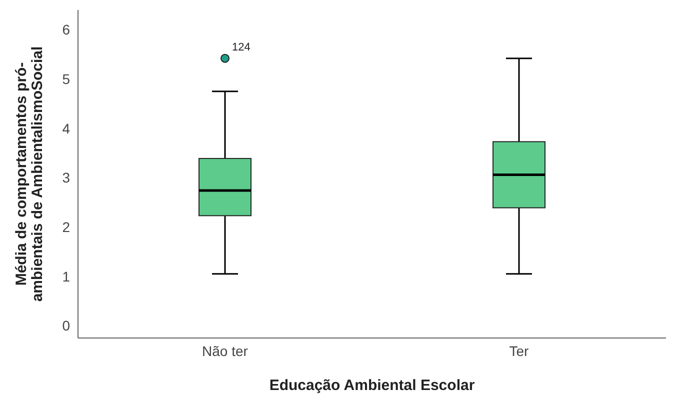  Describe the element at coordinates (66, 128) in the screenshot. I see `y-tick-label: 4` at that location.